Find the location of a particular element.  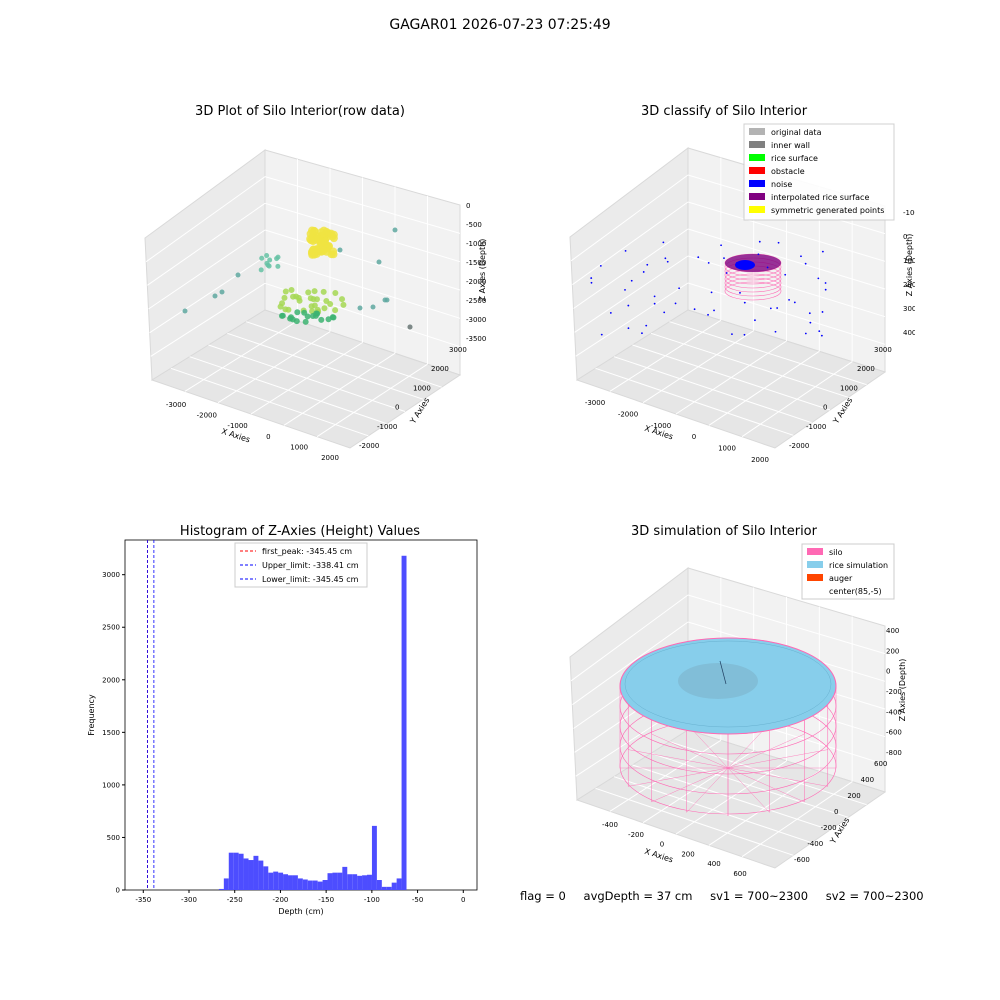

y-tick-label: 3000 is located at coordinates (458, 350).